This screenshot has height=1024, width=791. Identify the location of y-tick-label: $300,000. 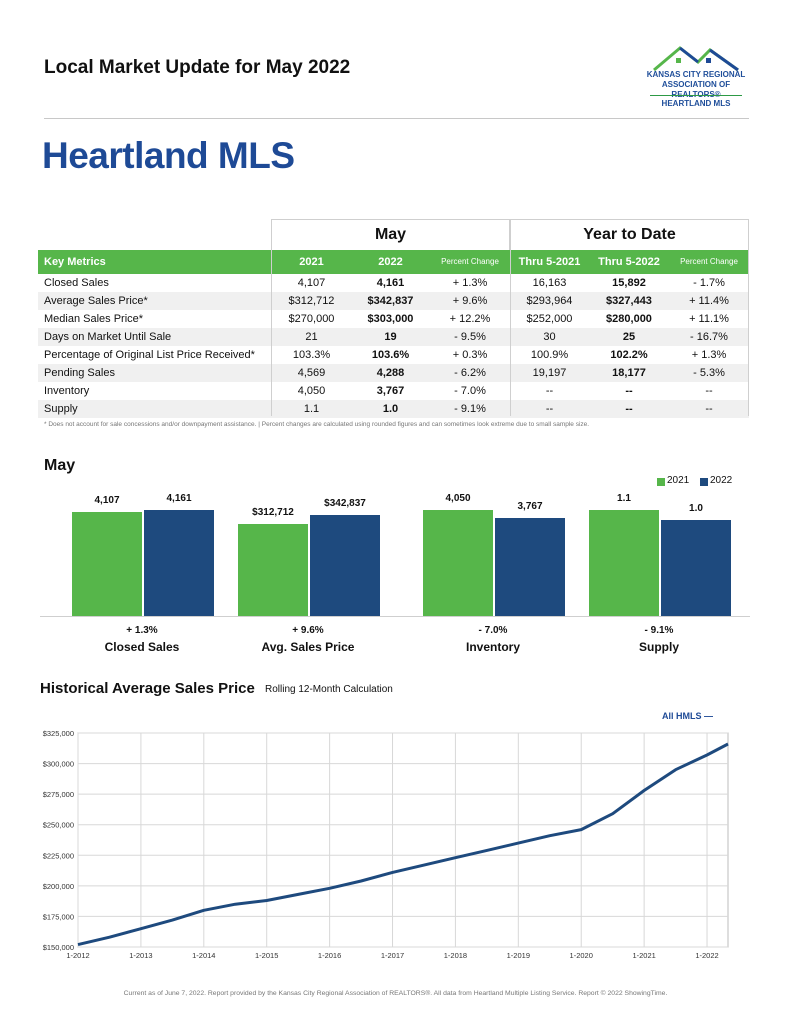
(58, 764).